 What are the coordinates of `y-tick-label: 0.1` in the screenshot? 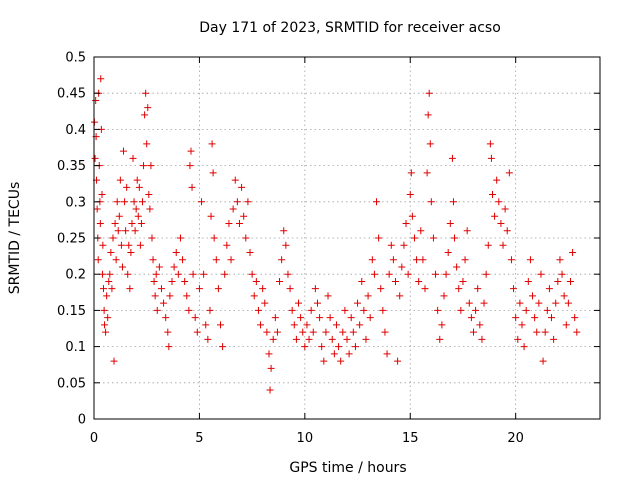 It's located at (75, 347).